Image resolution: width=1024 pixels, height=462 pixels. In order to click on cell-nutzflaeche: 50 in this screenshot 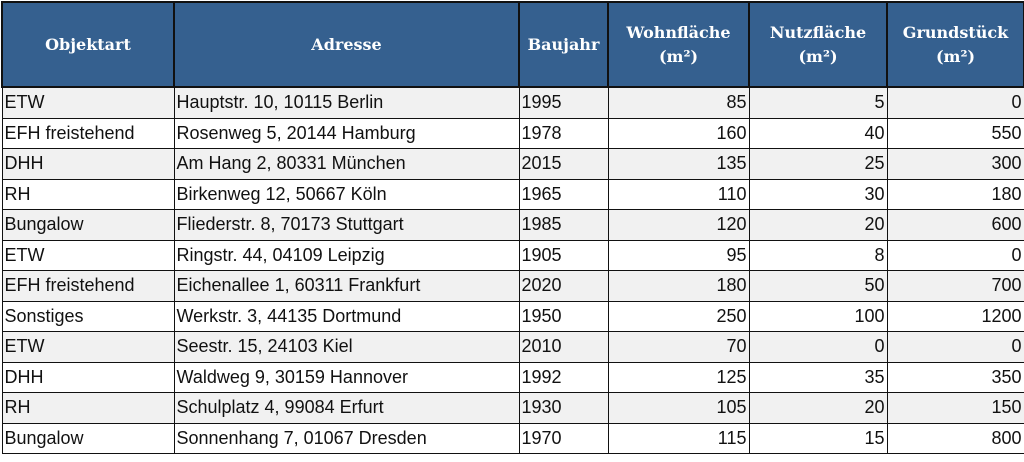, I will do `click(818, 286)`.